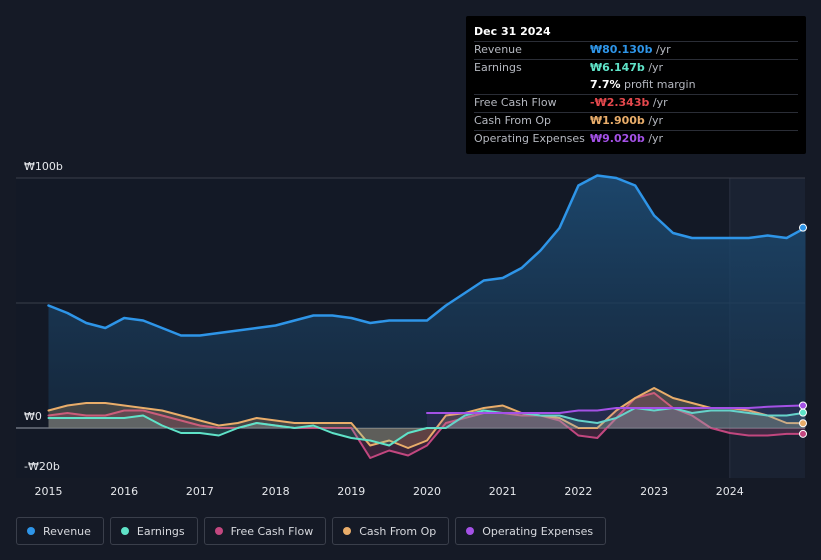 This screenshot has width=821, height=560. Describe the element at coordinates (620, 102) in the screenshot. I see `tooltip-value: -₩2.343b` at that location.